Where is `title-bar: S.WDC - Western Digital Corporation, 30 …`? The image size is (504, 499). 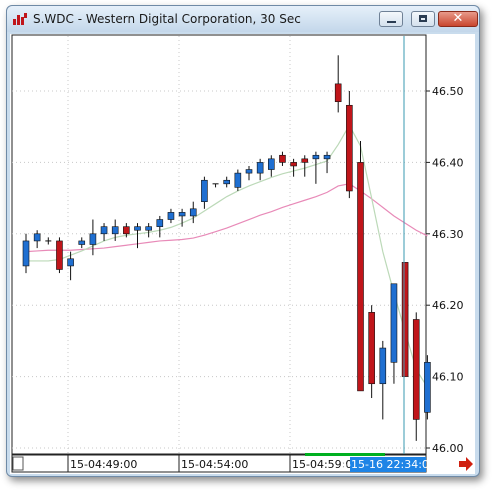
title-bar: S.WDC - Western Digital Corporation, 30 … is located at coordinates (243, 19).